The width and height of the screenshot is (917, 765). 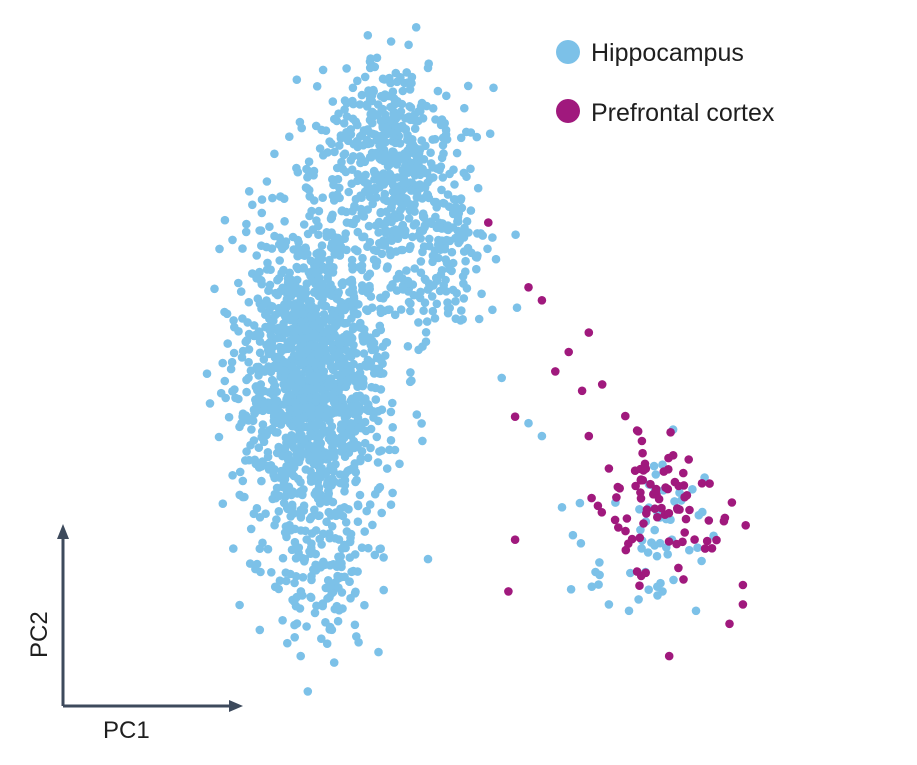 What do you see at coordinates (126, 730) in the screenshot?
I see `x-axis-label: PC1` at bounding box center [126, 730].